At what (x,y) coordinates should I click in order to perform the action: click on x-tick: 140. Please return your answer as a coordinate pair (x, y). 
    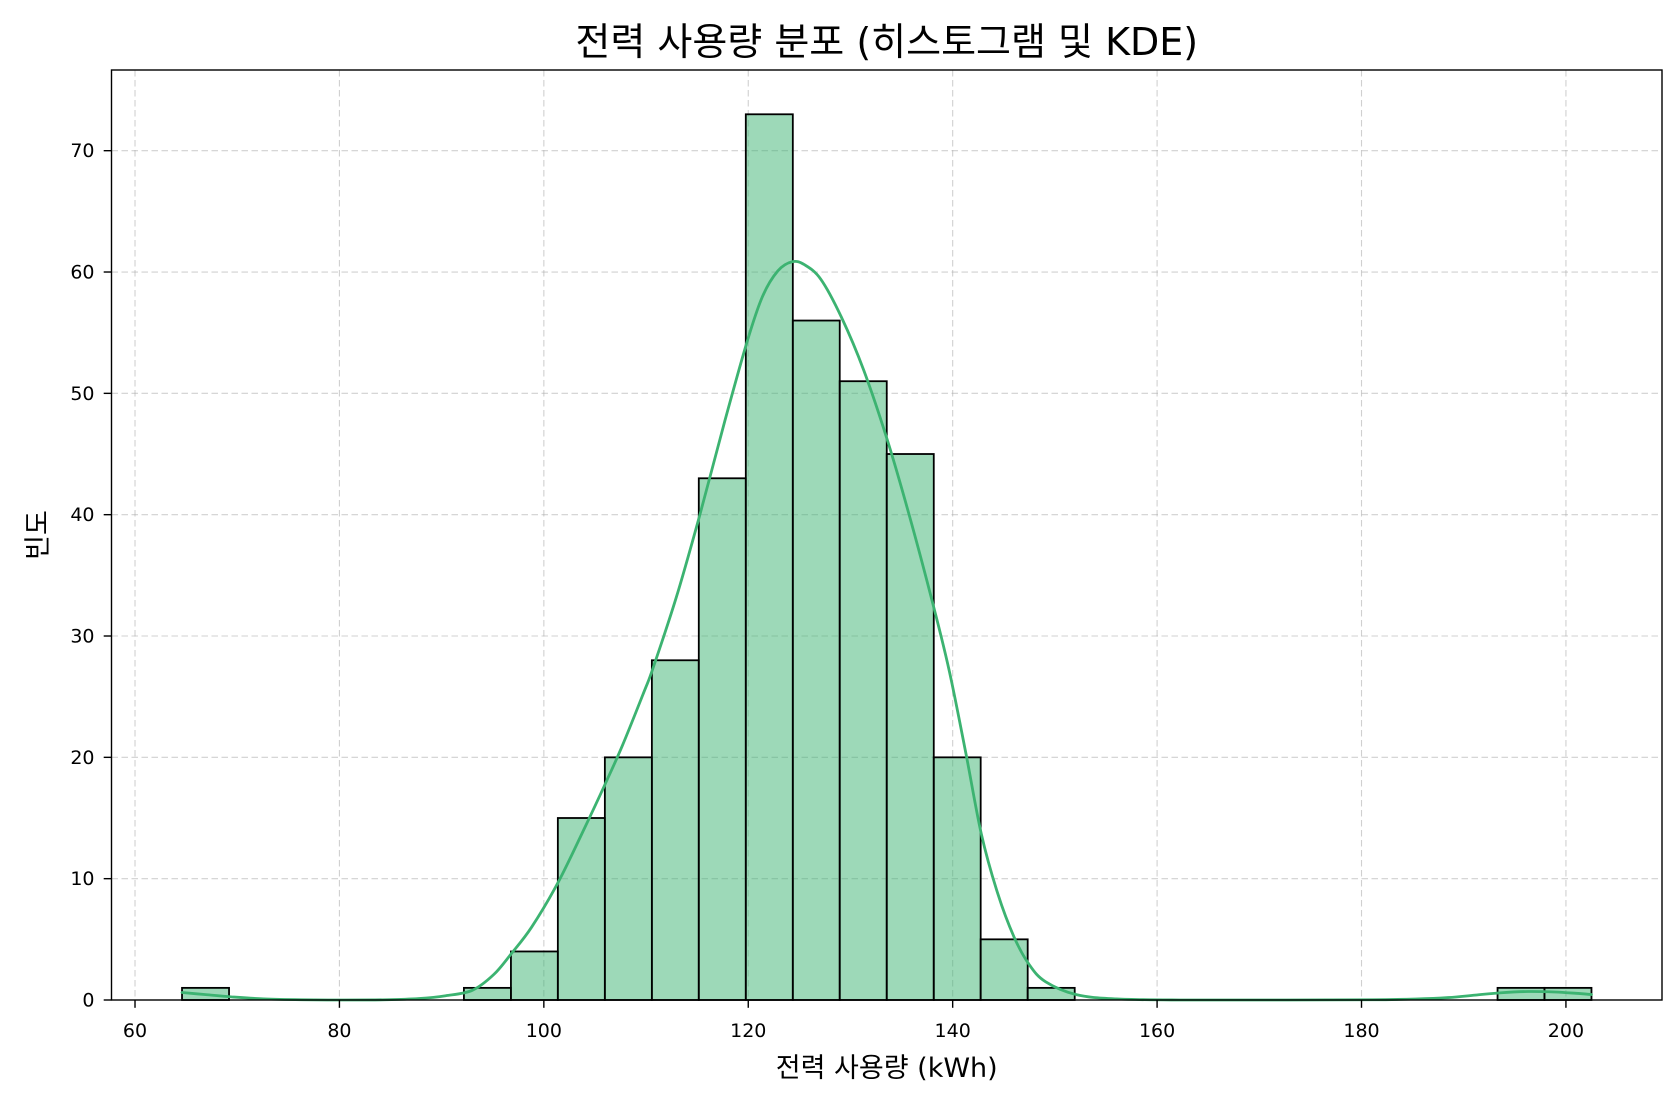
    Looking at the image, I should click on (953, 1021).